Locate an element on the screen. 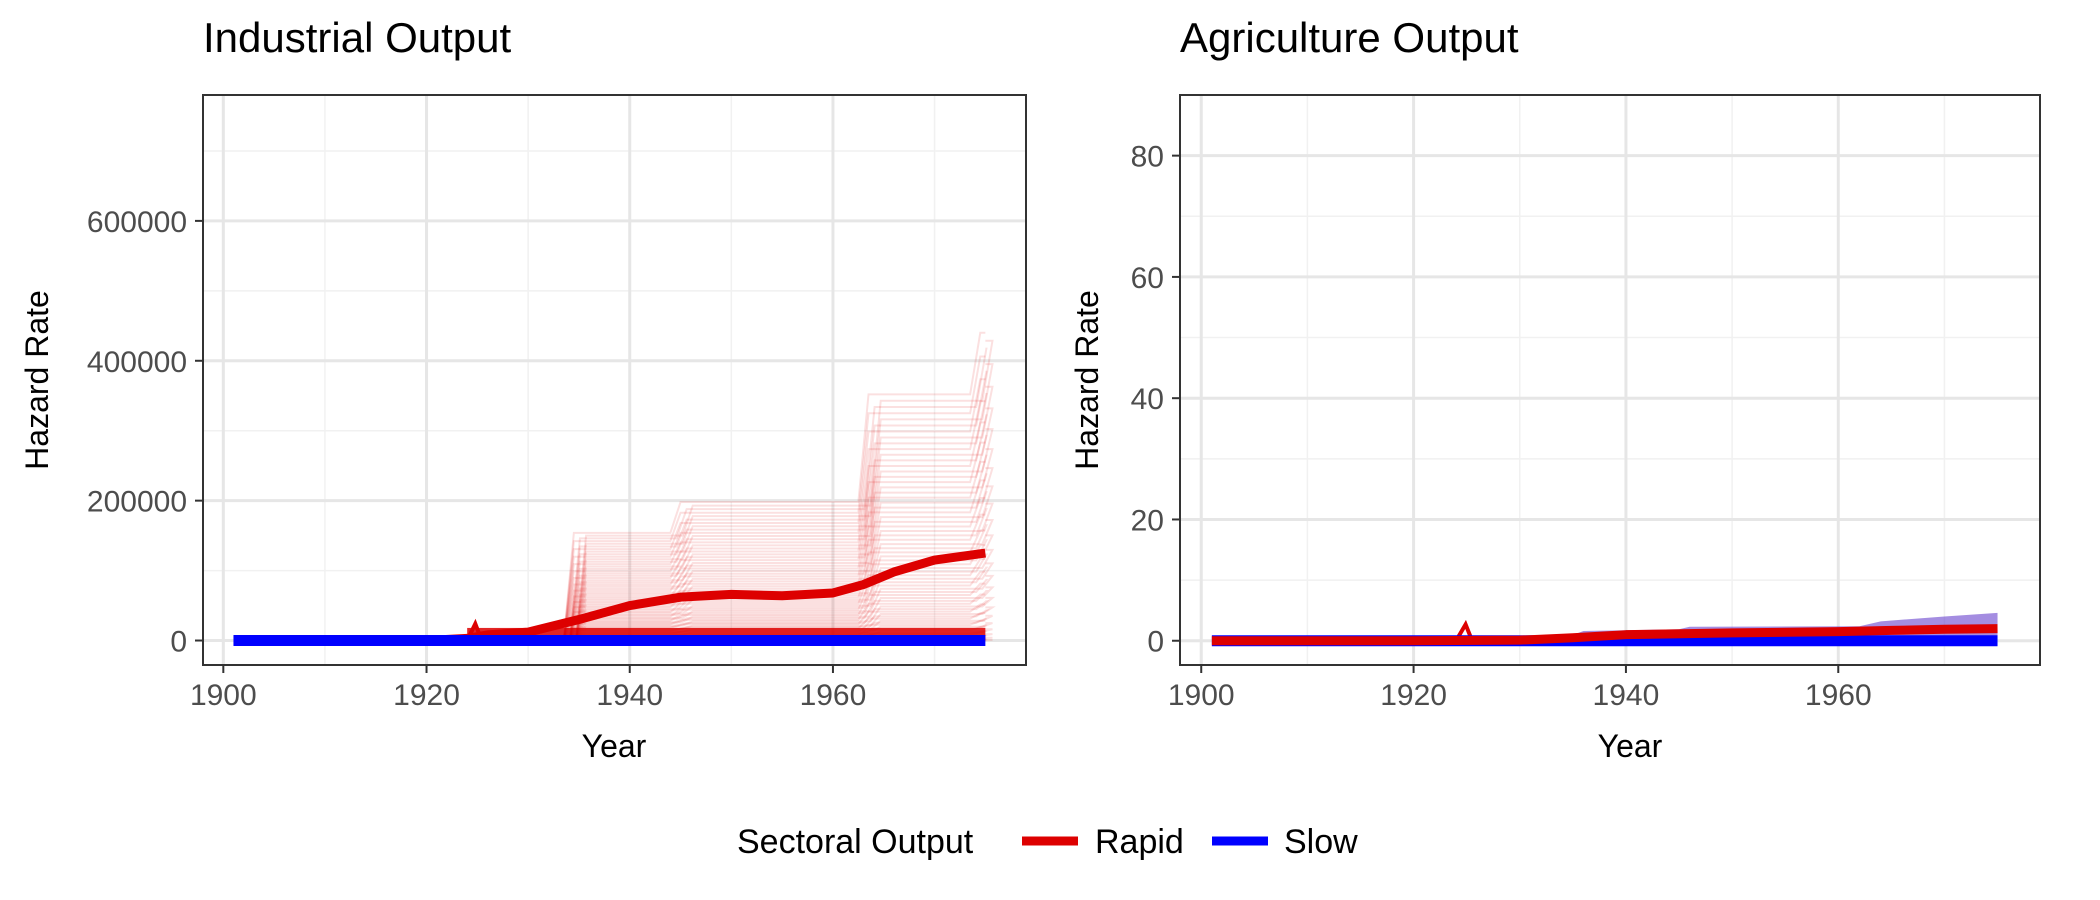  legend-title: Sectoral Output is located at coordinates (855, 842).